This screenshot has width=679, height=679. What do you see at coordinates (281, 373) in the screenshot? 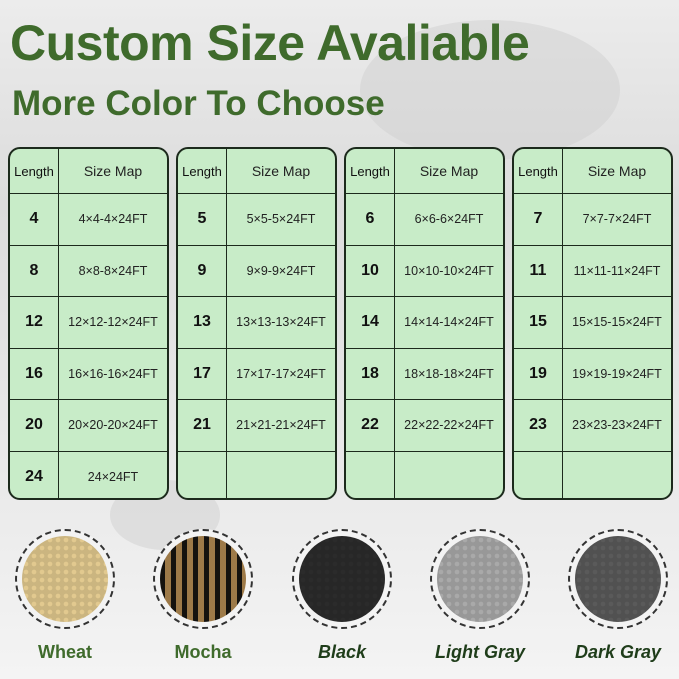
I see `size-cell: 17×17-17×24FT` at bounding box center [281, 373].